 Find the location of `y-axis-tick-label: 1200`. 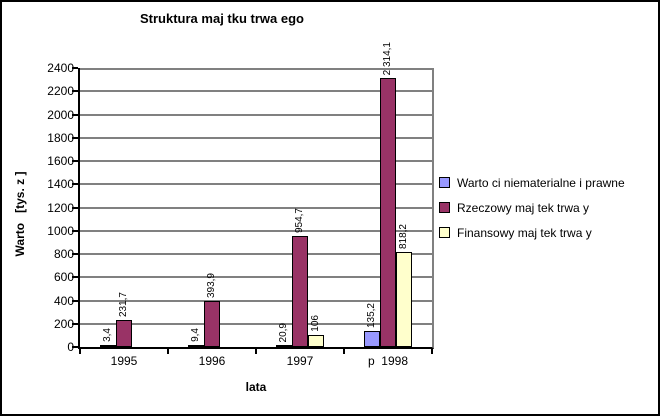

y-axis-tick-label: 1200 is located at coordinates (60, 207).